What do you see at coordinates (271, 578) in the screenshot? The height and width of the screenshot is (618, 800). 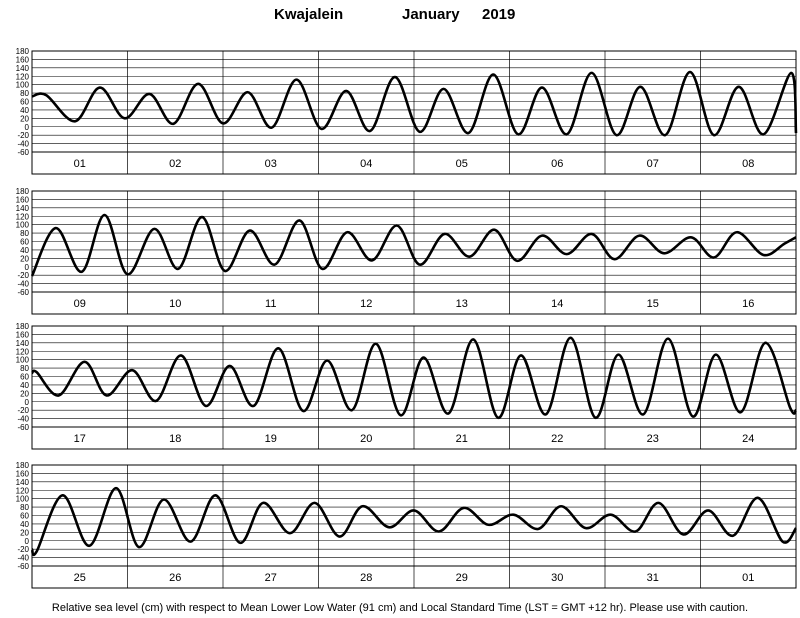 I see `day-label: 27` at bounding box center [271, 578].